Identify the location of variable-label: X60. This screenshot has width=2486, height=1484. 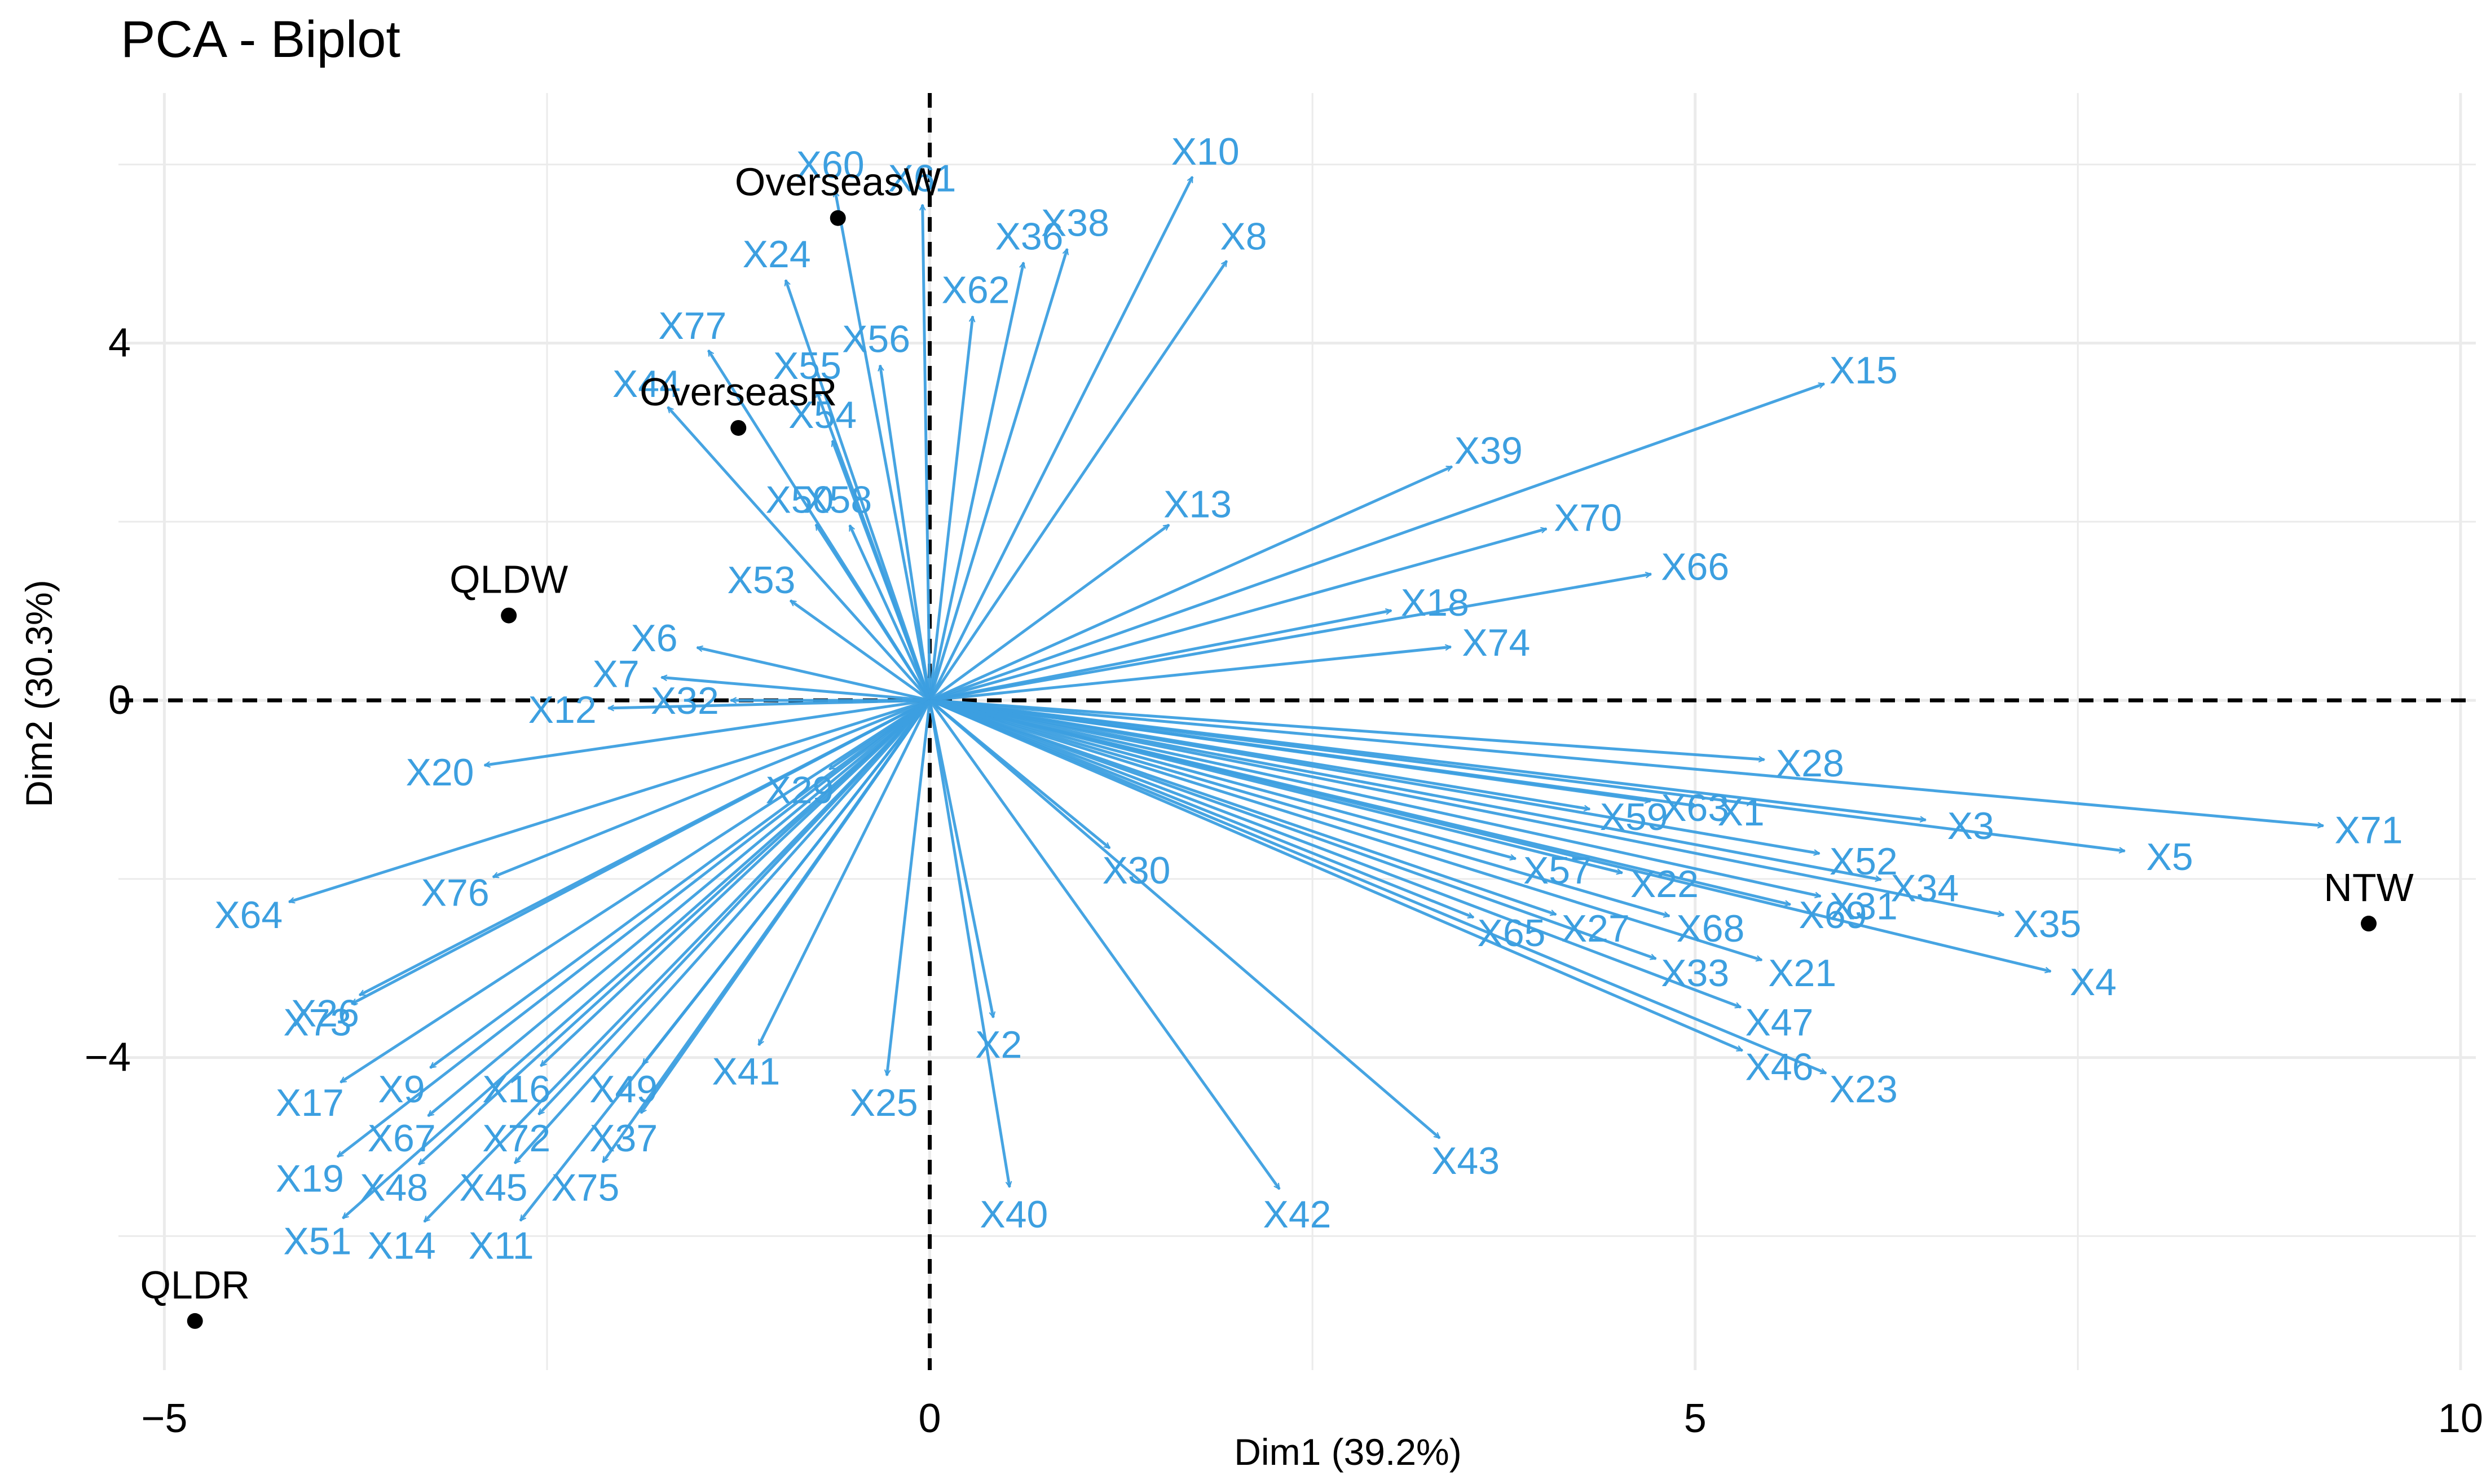
(830, 165).